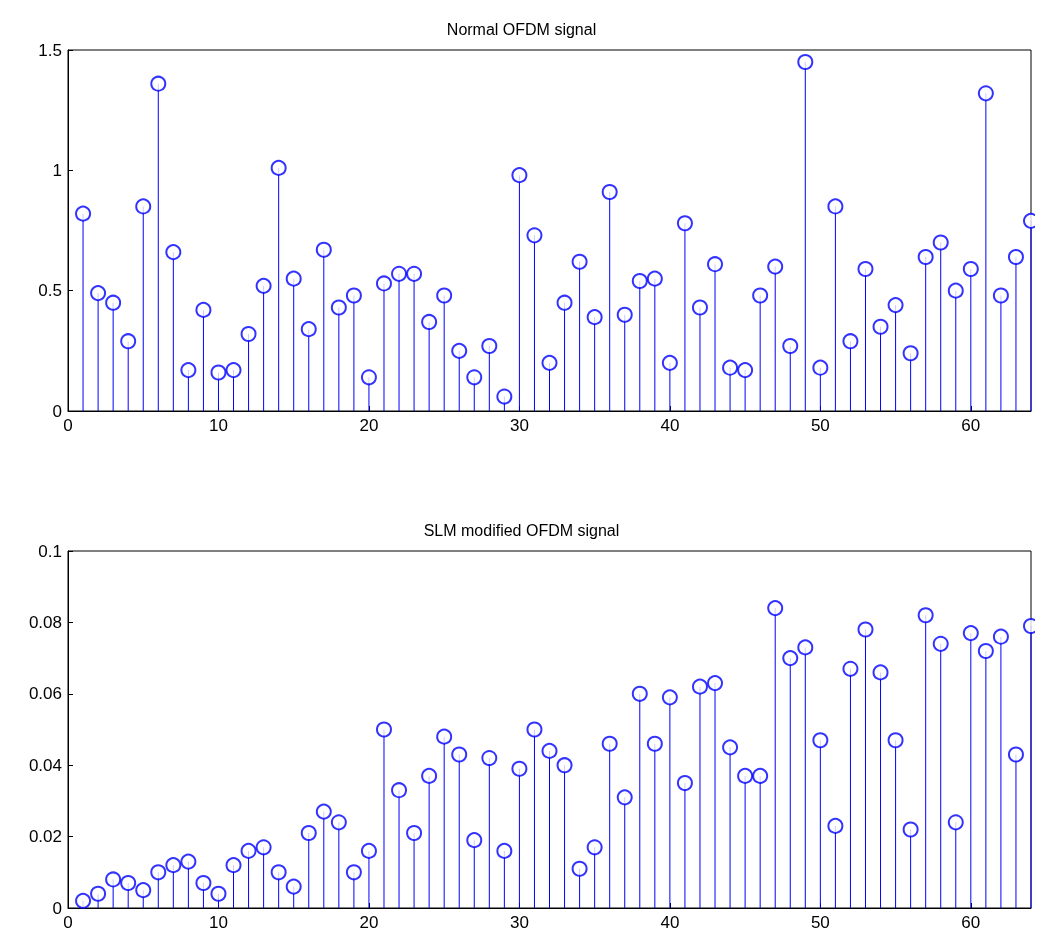 The height and width of the screenshot is (951, 1043). I want to click on y-tick-label: 0.06, so click(45, 694).